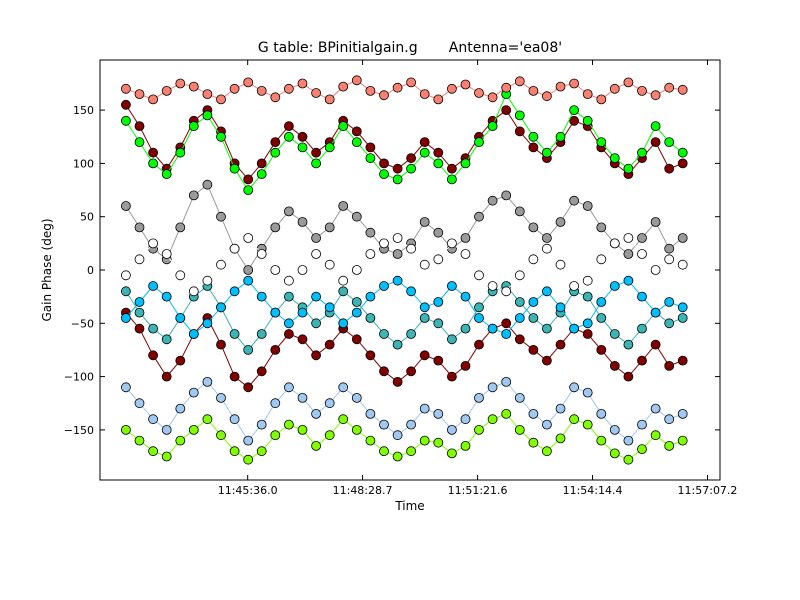 This screenshot has width=800, height=600. What do you see at coordinates (593, 490) in the screenshot?
I see `x-tick-label: 11:54:14.4` at bounding box center [593, 490].